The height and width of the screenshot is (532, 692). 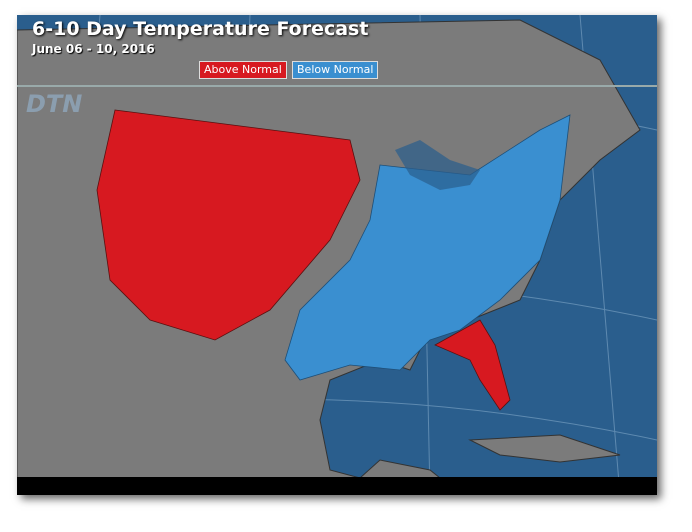 I want to click on title: 6-10 Day Temperature Forecast, so click(x=200, y=29).